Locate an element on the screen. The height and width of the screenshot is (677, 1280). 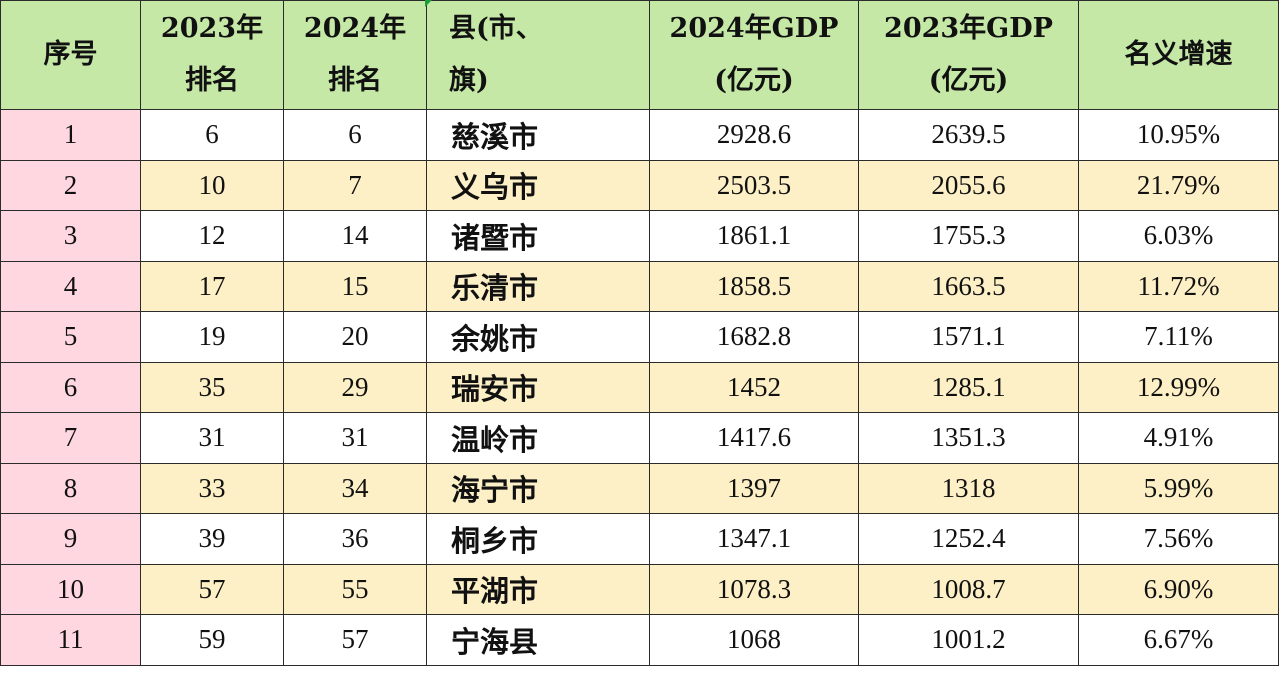
header-gdp-2023: 2023年GDP (亿元) is located at coordinates (968, 55).